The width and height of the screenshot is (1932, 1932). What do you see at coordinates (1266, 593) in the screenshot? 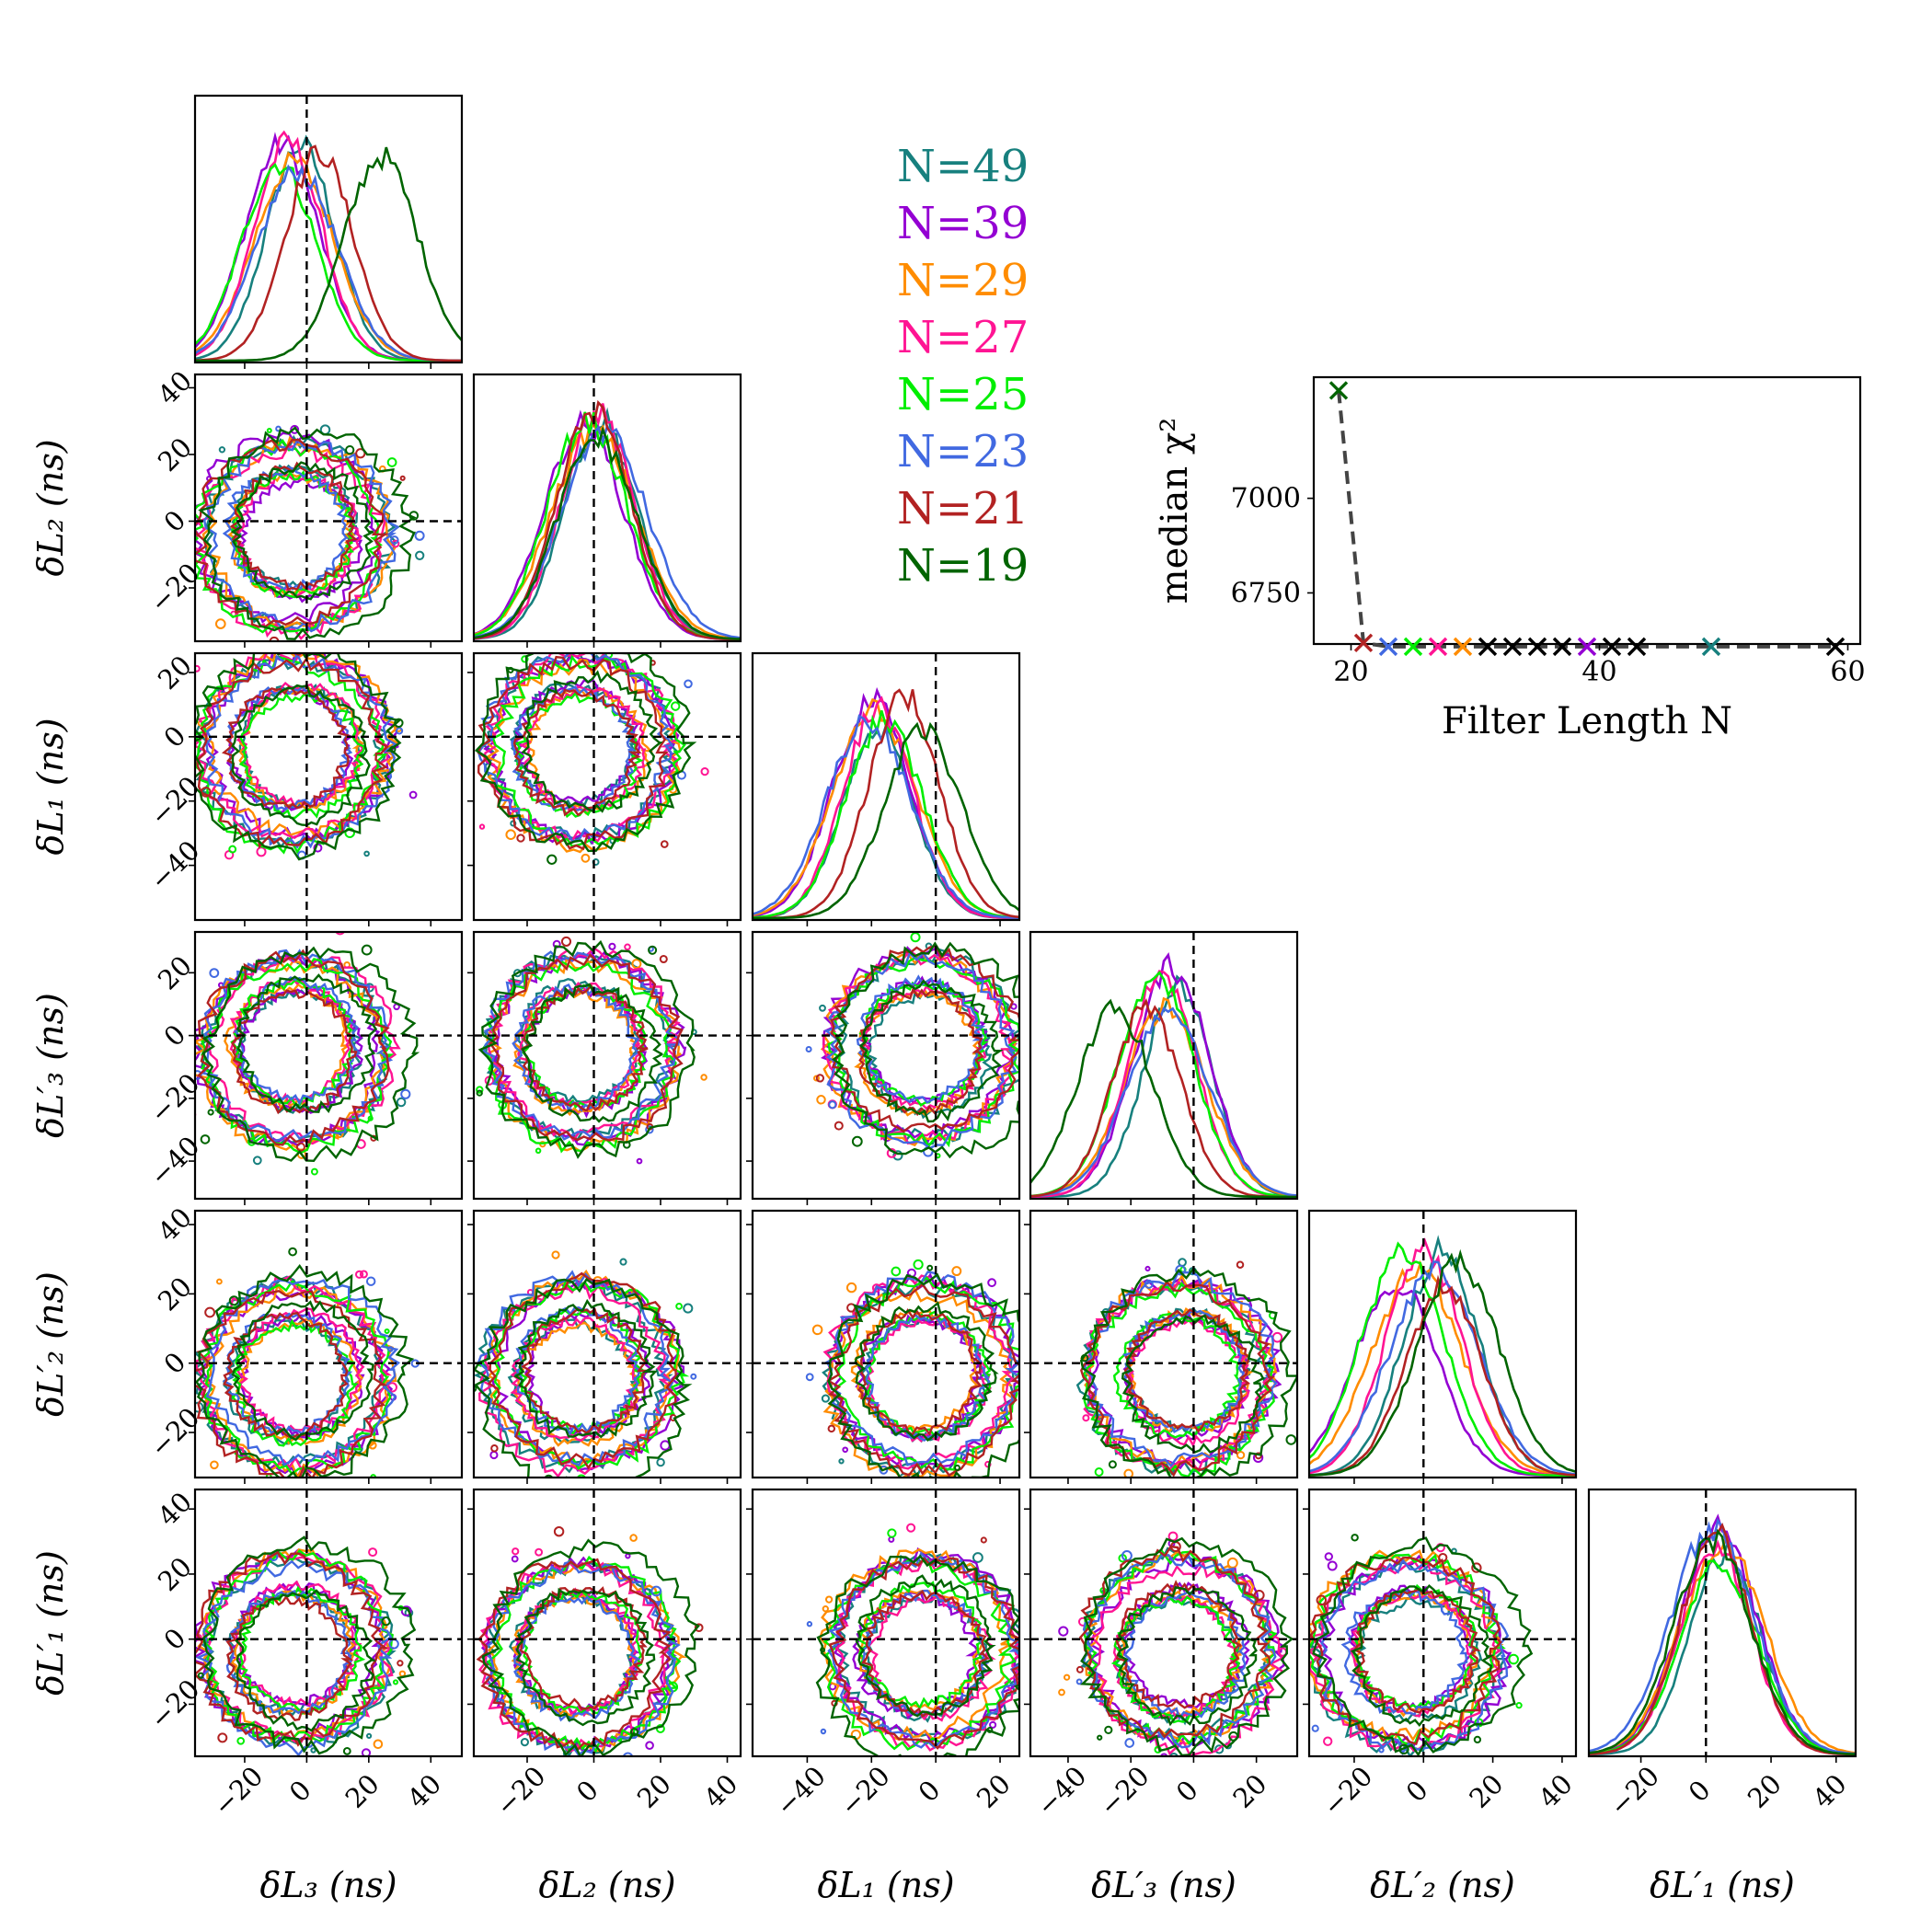
I see `inset-y-tick-label: 6750` at bounding box center [1266, 593].